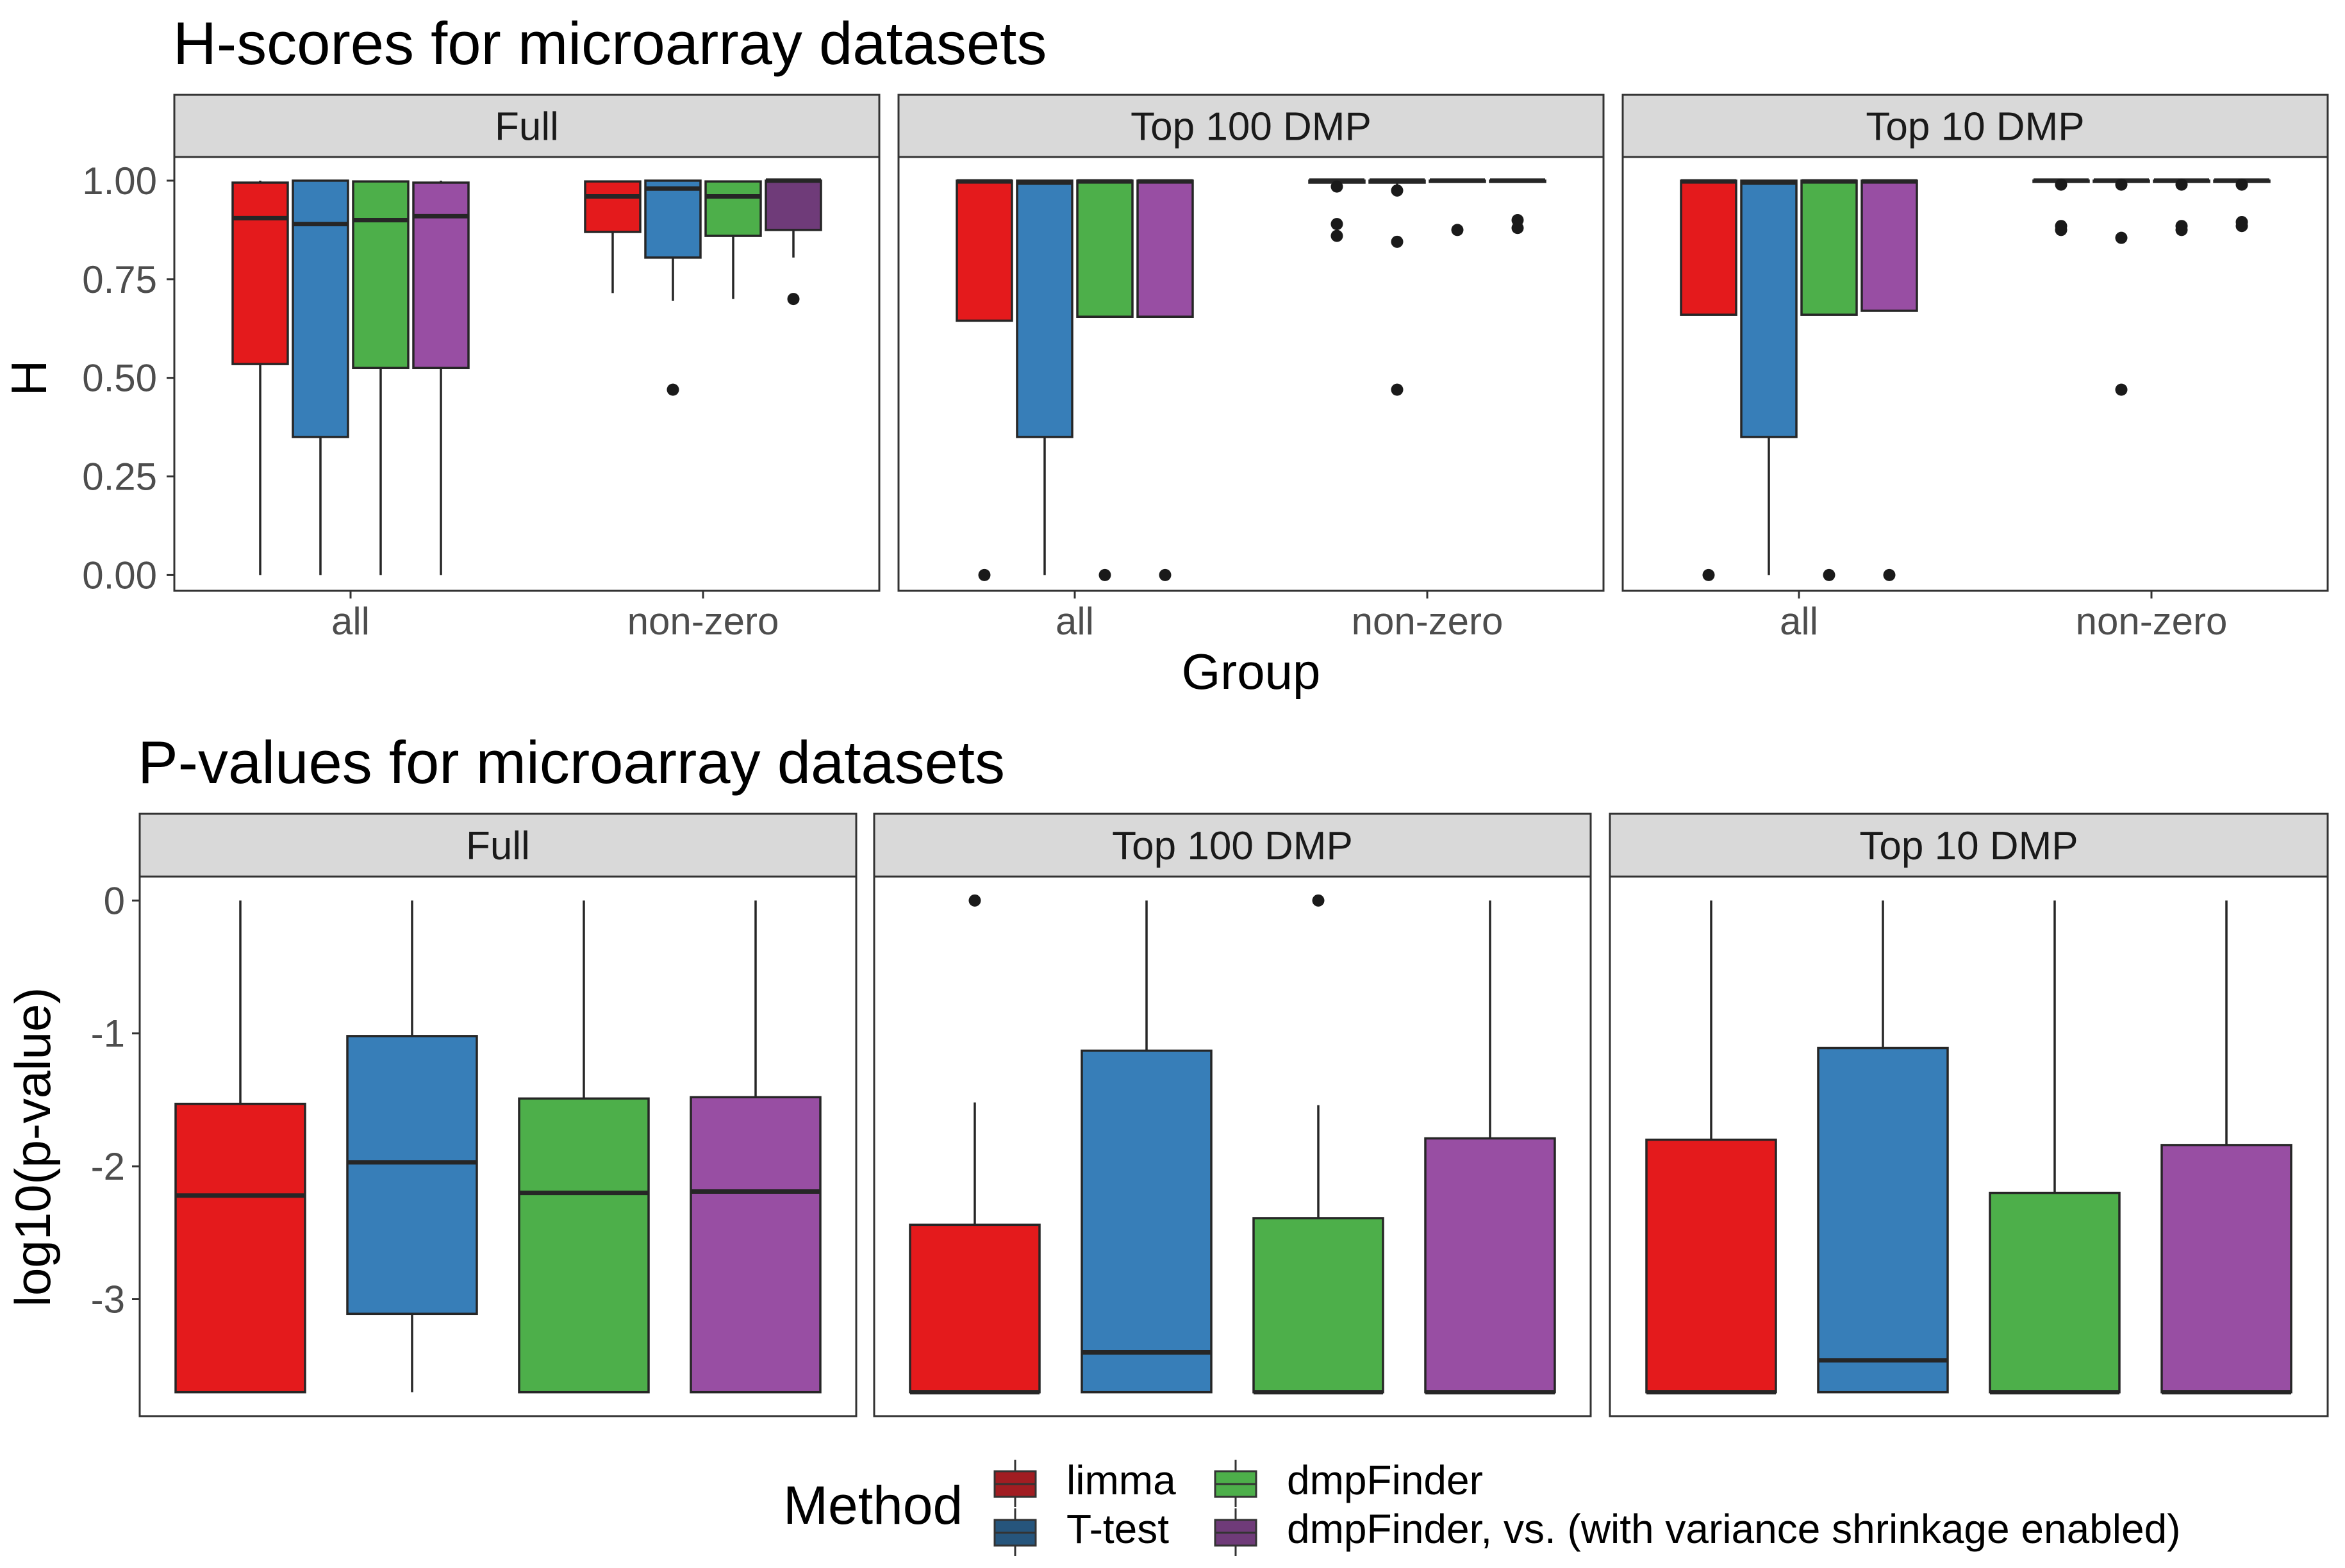 This screenshot has height=1568, width=2345. I want to click on y-tick-label: 0.00, so click(119, 575).